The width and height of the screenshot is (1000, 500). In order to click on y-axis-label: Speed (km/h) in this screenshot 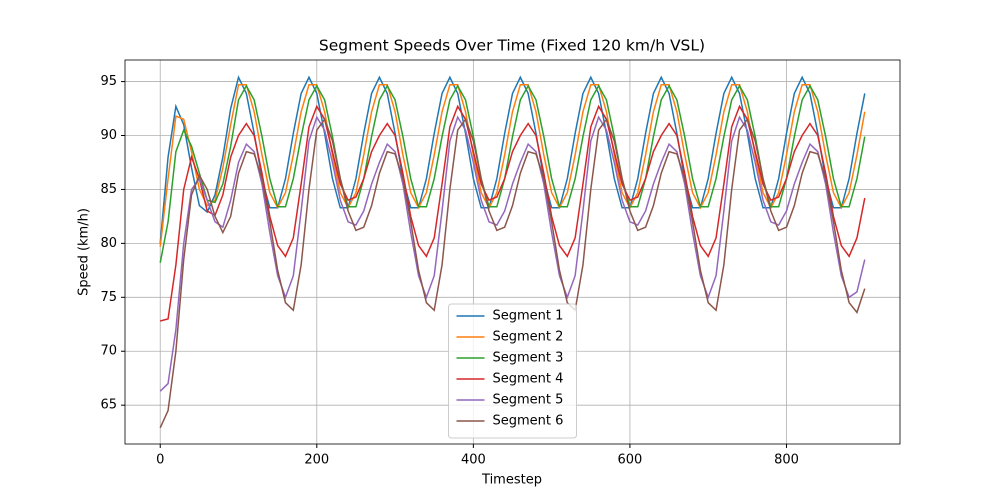, I will do `click(84, 252)`.